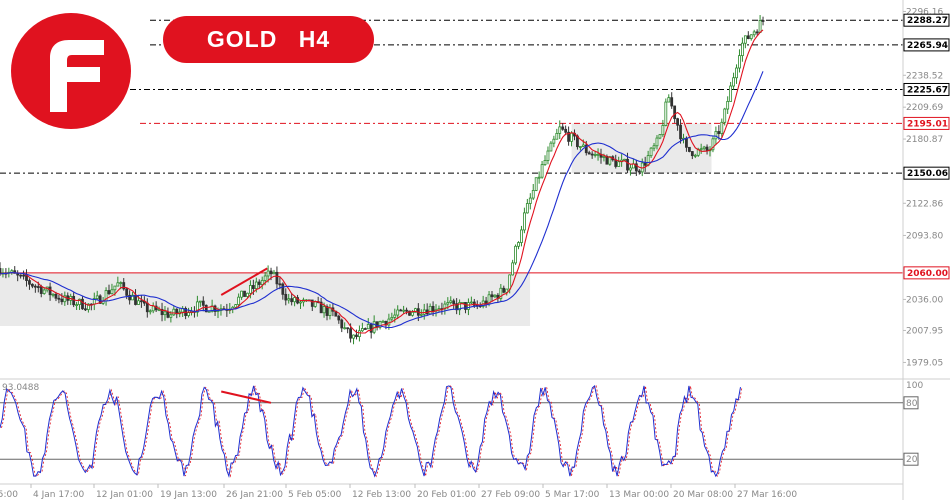 This screenshot has width=950, height=500. Describe the element at coordinates (924, 108) in the screenshot. I see `y-tick-label: 2209.69` at that location.